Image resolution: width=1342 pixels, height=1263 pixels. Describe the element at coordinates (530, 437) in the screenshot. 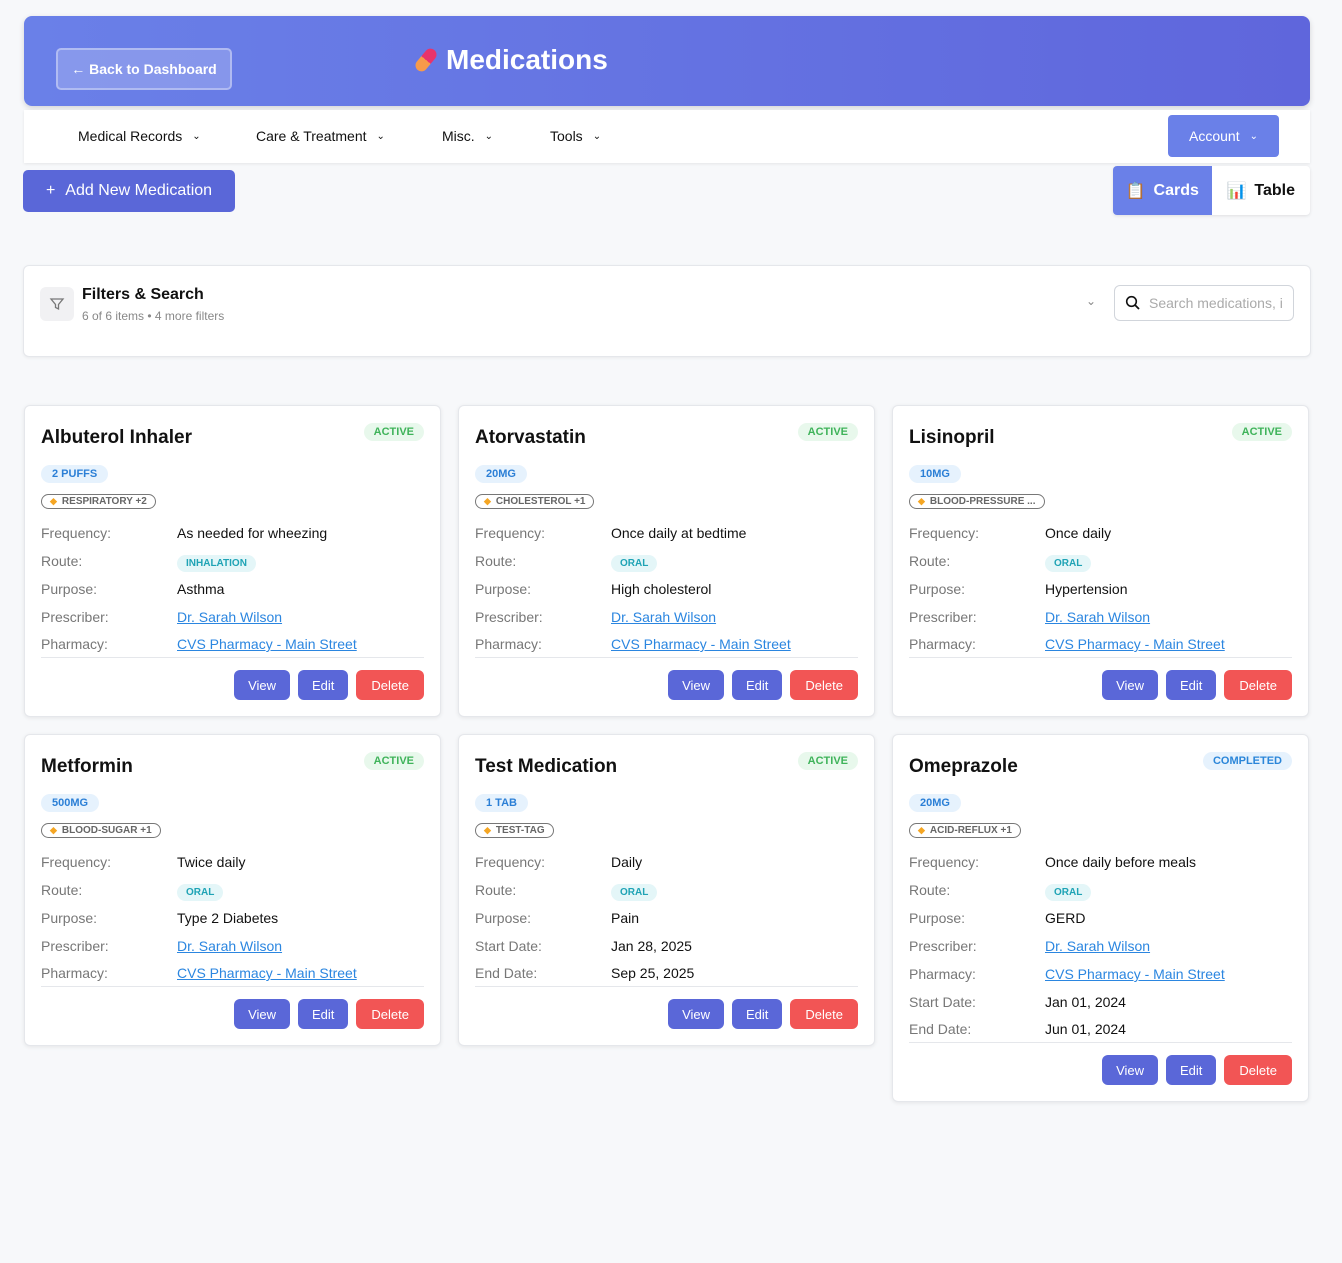

I see `medication-name: Atorvastatin` at that location.